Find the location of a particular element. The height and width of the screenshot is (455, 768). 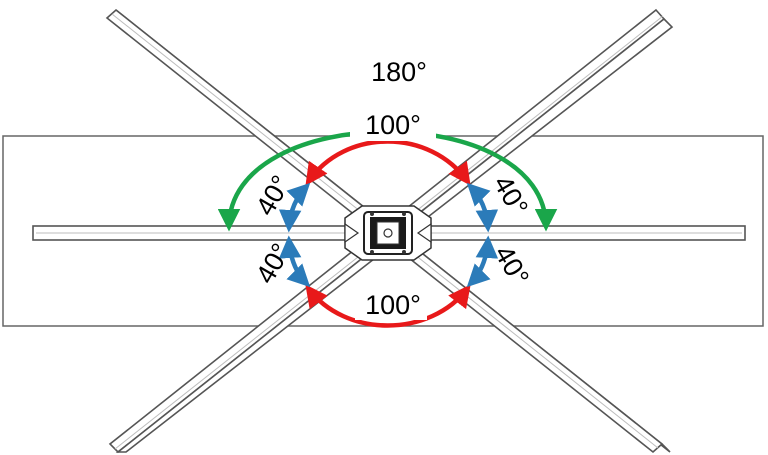

center-hub is located at coordinates (388, 233).